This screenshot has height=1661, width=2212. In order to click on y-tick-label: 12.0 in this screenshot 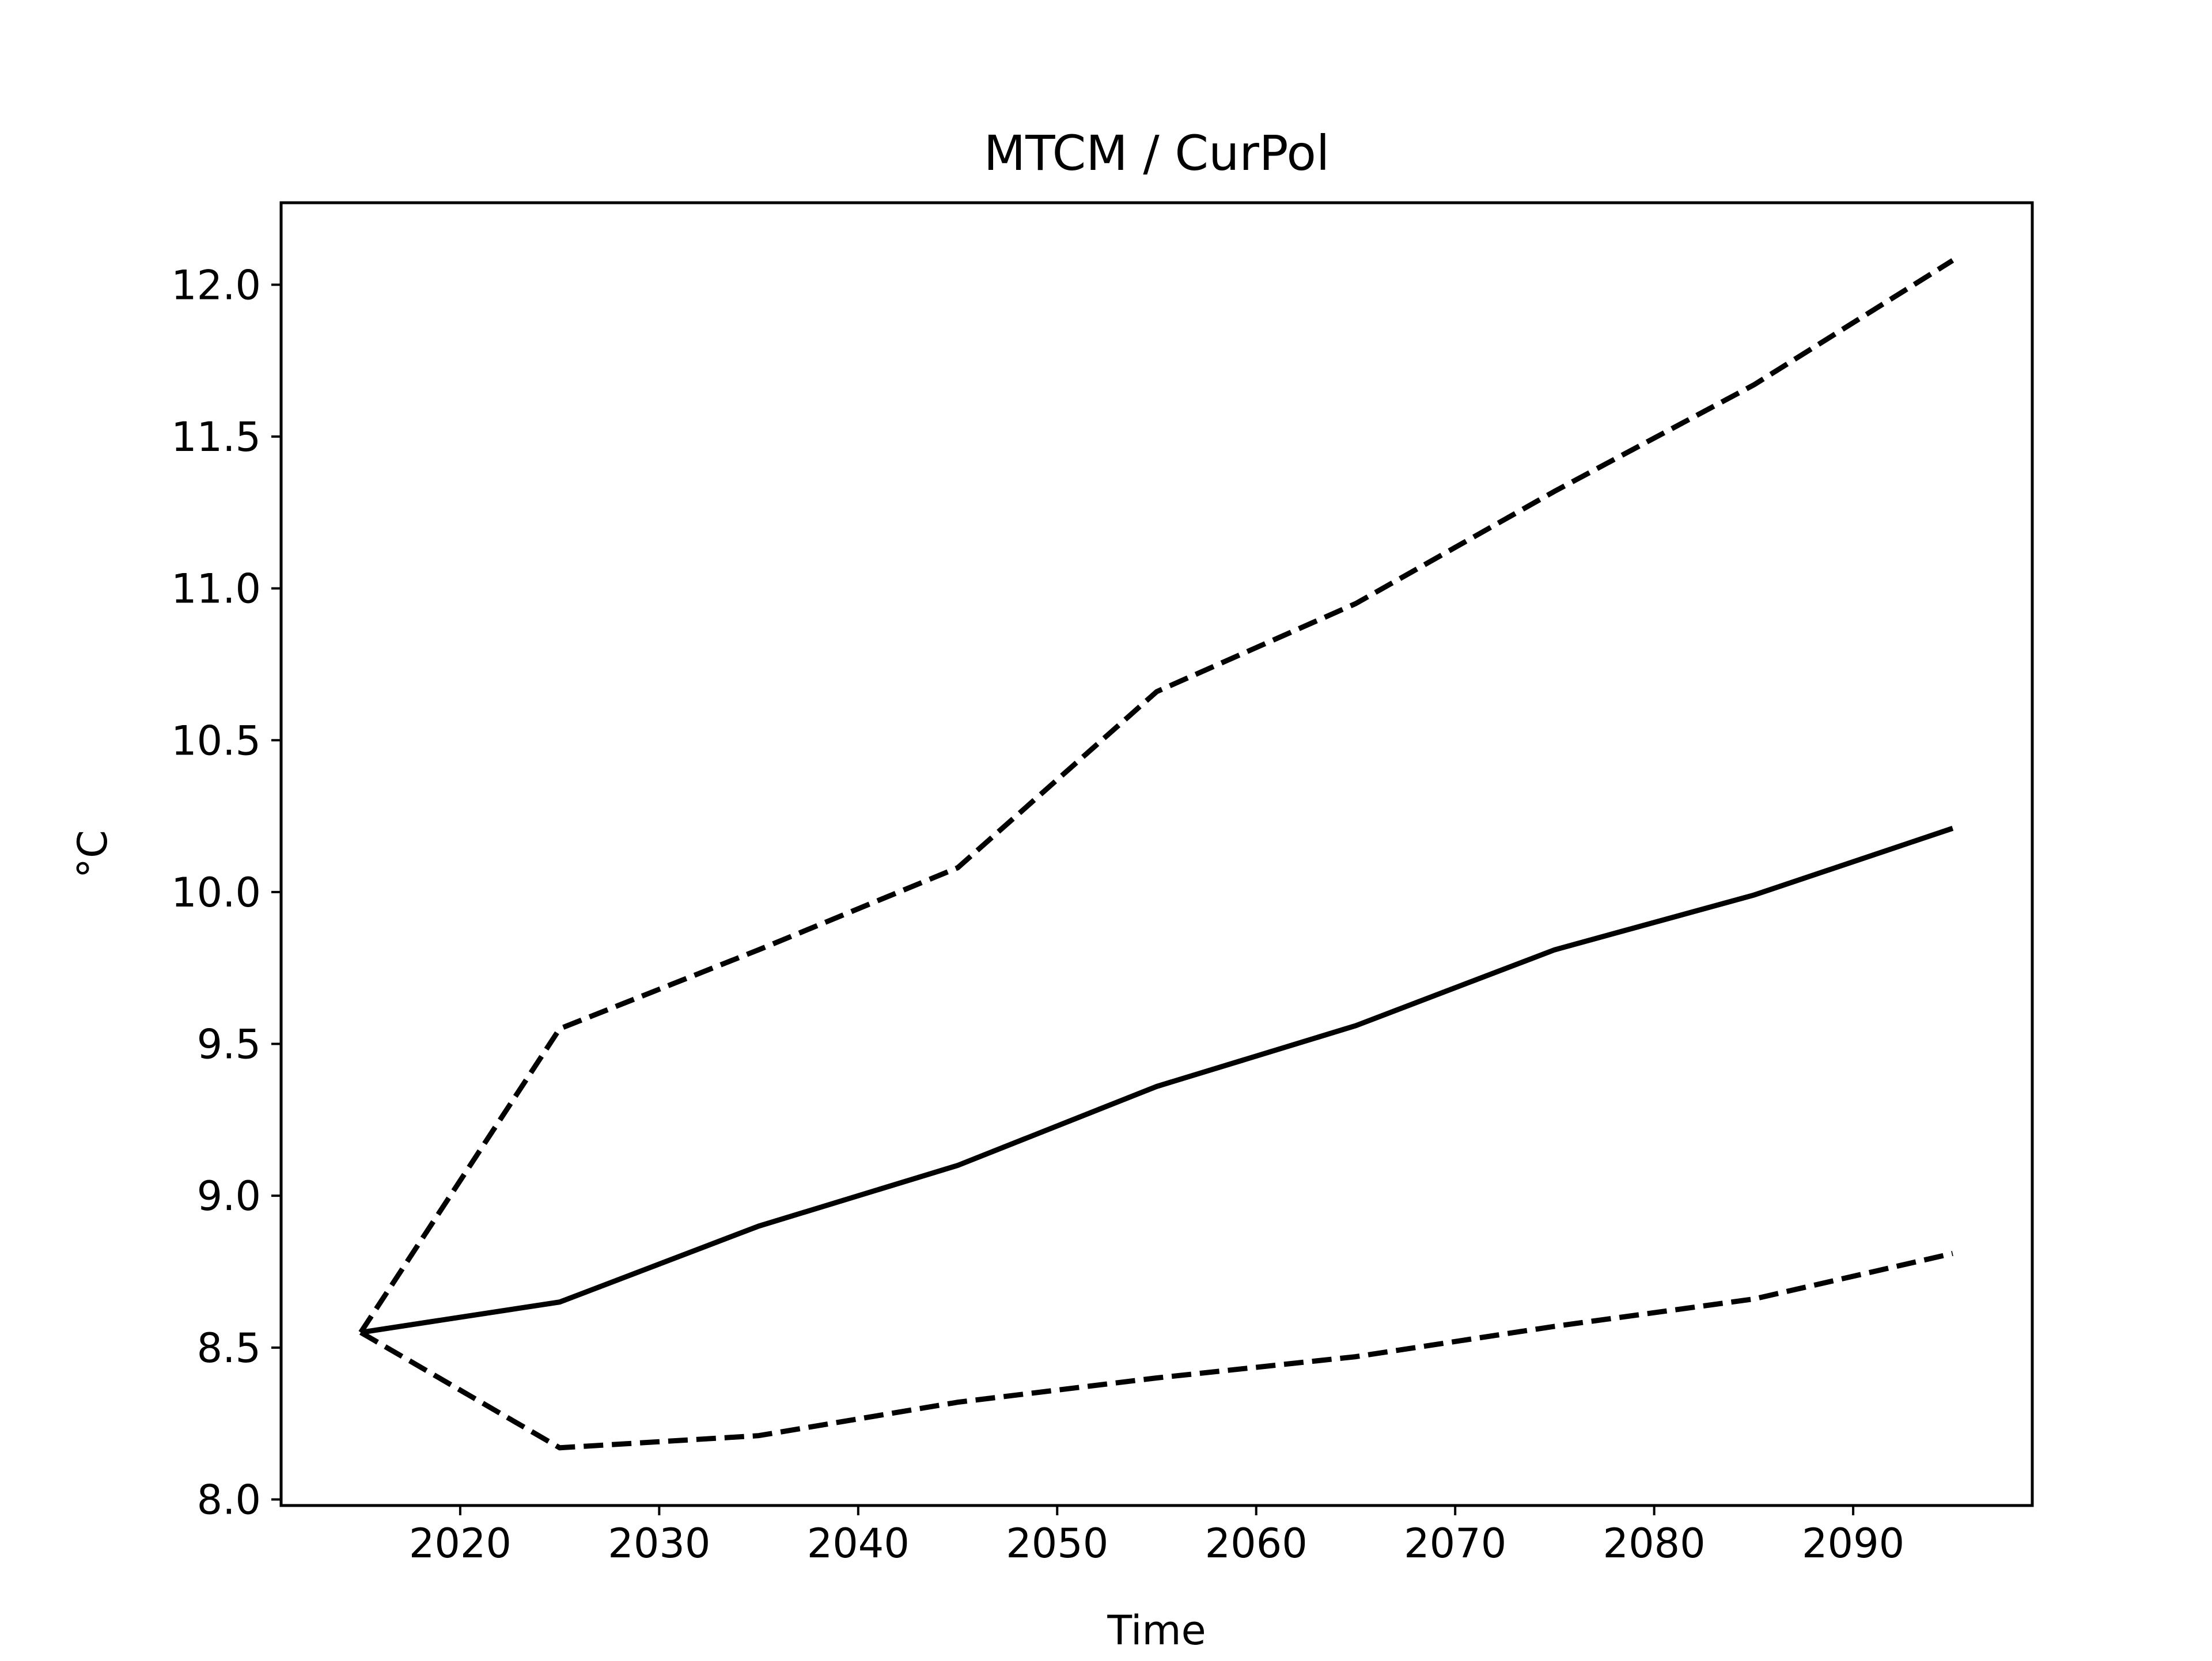, I will do `click(216, 285)`.